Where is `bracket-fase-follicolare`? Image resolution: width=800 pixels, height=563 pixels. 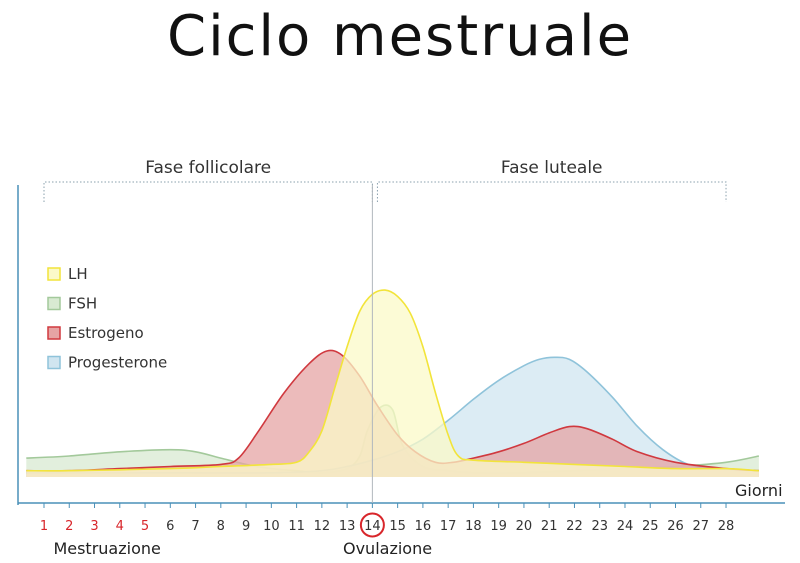
bracket-fase-follicolare is located at coordinates (208, 191).